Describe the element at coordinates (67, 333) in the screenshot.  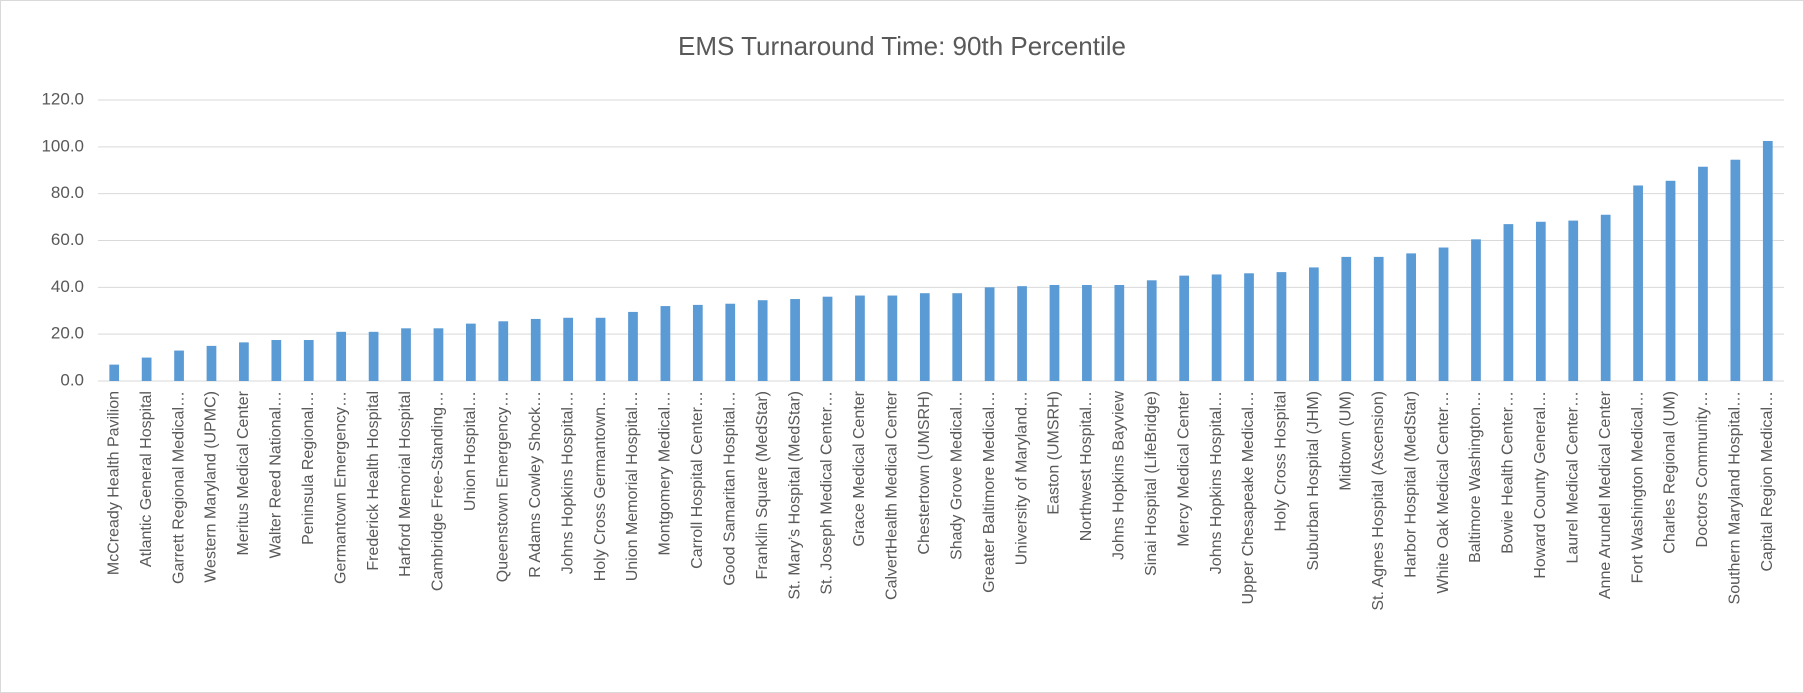
I see `y-tick-label: 20.0` at that location.